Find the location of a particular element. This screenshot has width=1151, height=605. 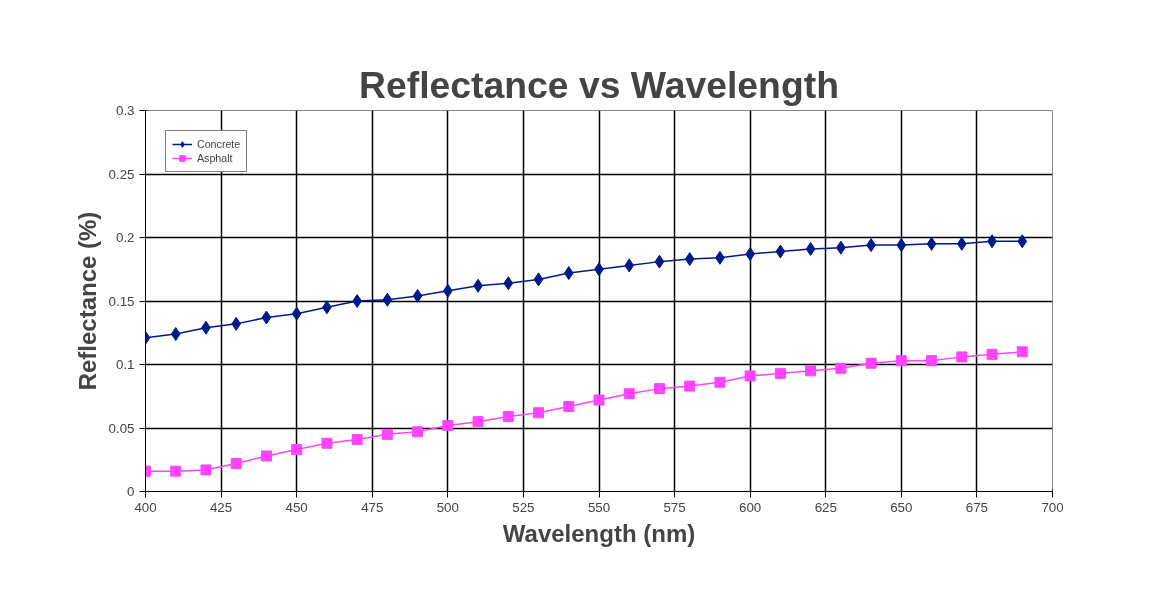

x-tick-label: 550 is located at coordinates (599, 507).